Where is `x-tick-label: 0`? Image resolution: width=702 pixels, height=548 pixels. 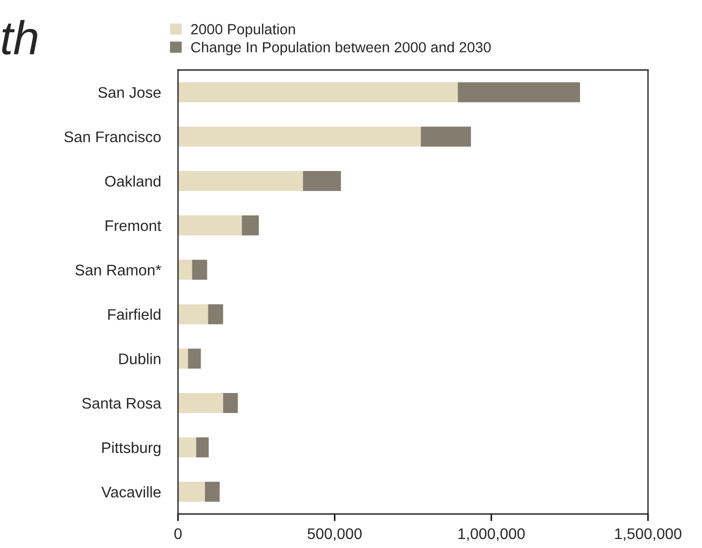 x-tick-label: 0 is located at coordinates (178, 534).